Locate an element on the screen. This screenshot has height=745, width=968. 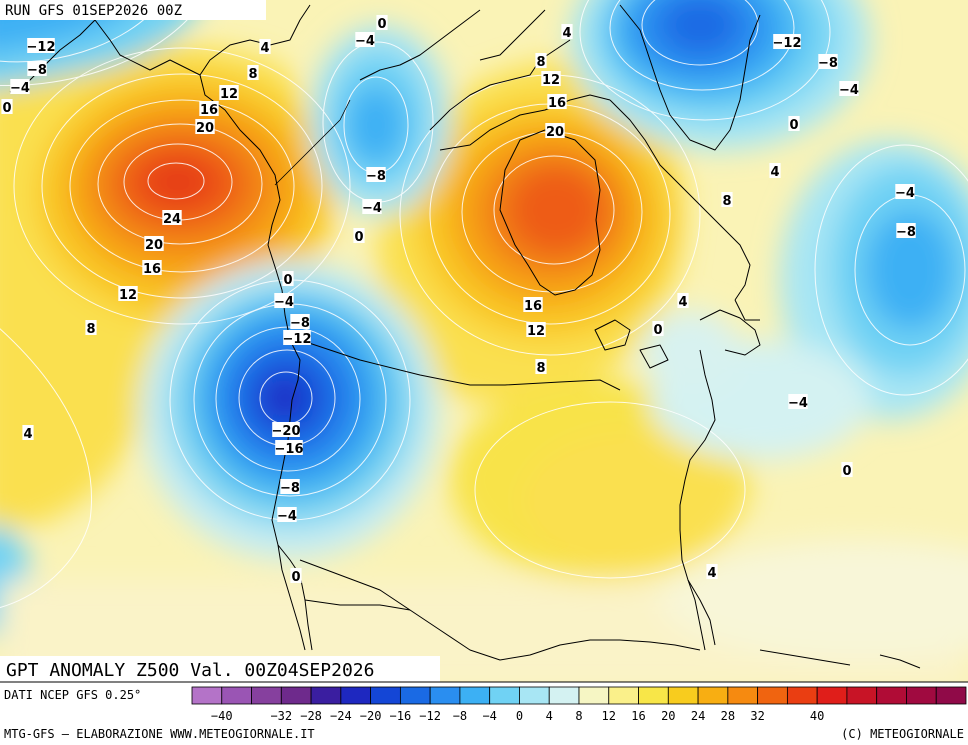
contour-label-text: 20 is located at coordinates (154, 245).